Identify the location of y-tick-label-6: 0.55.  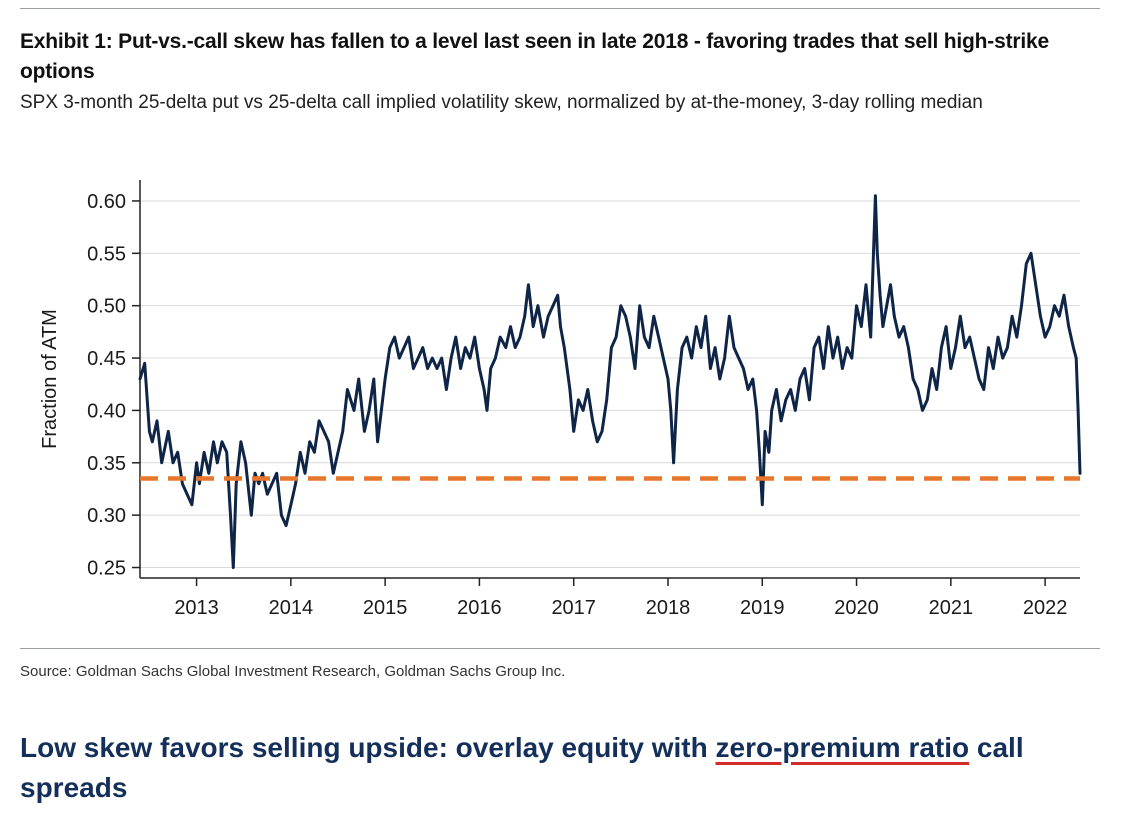
(106, 254).